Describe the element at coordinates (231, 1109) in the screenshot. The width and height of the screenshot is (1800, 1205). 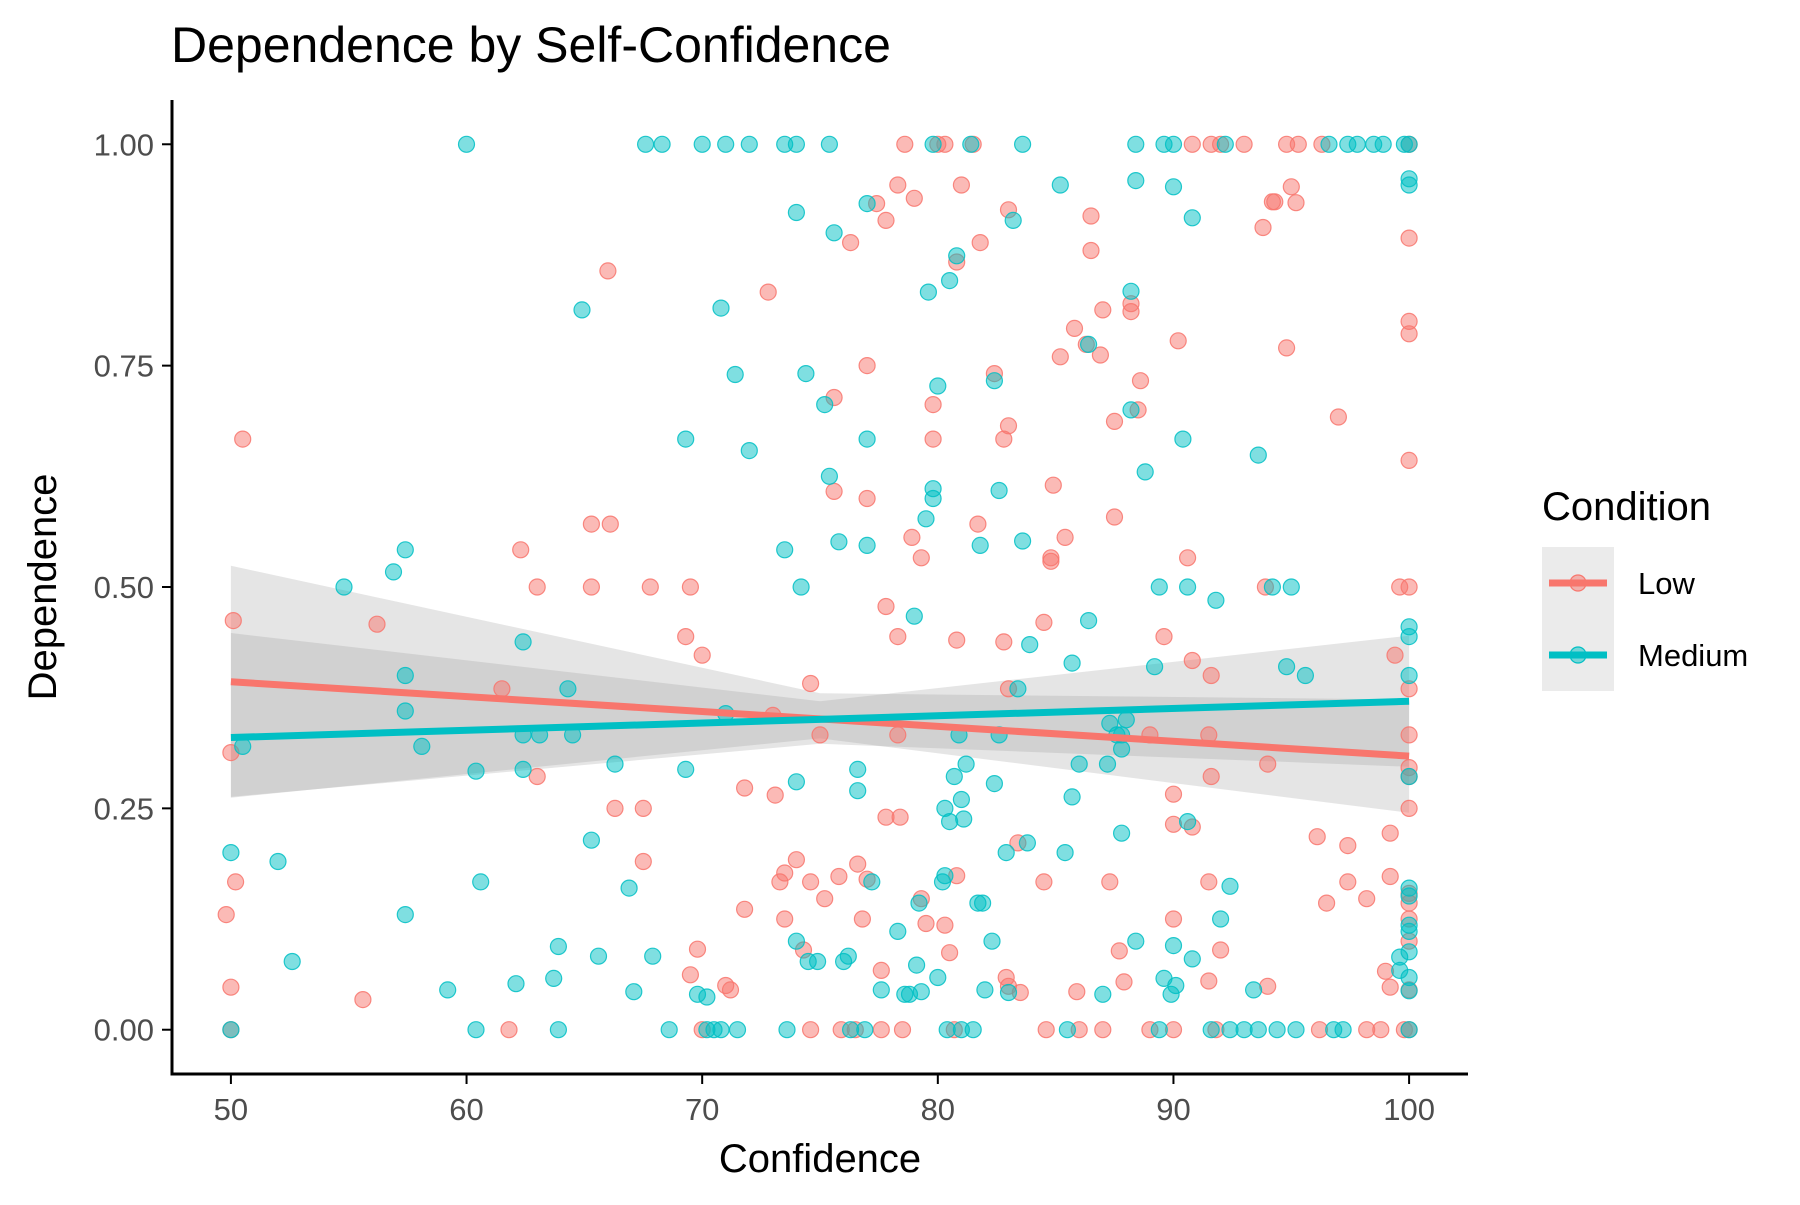
I see `x-tick-label: 50` at that location.